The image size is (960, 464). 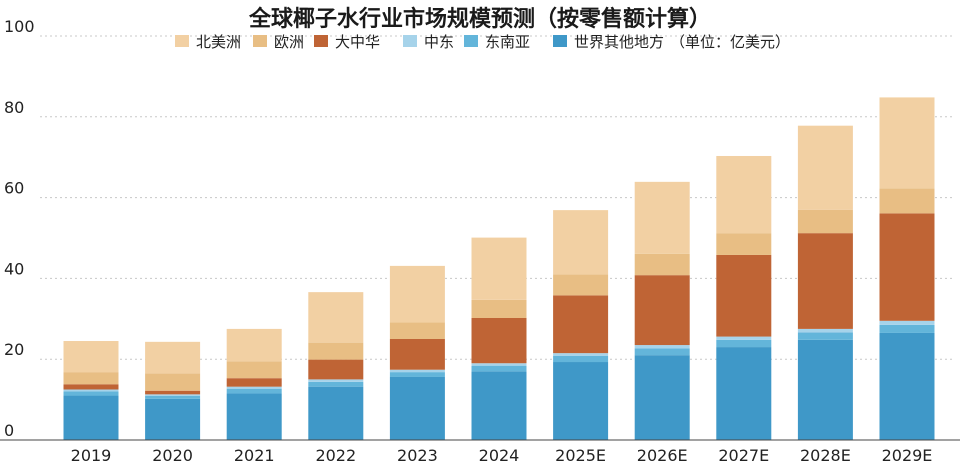 I want to click on bar-stack-2019, so click(x=91, y=390).